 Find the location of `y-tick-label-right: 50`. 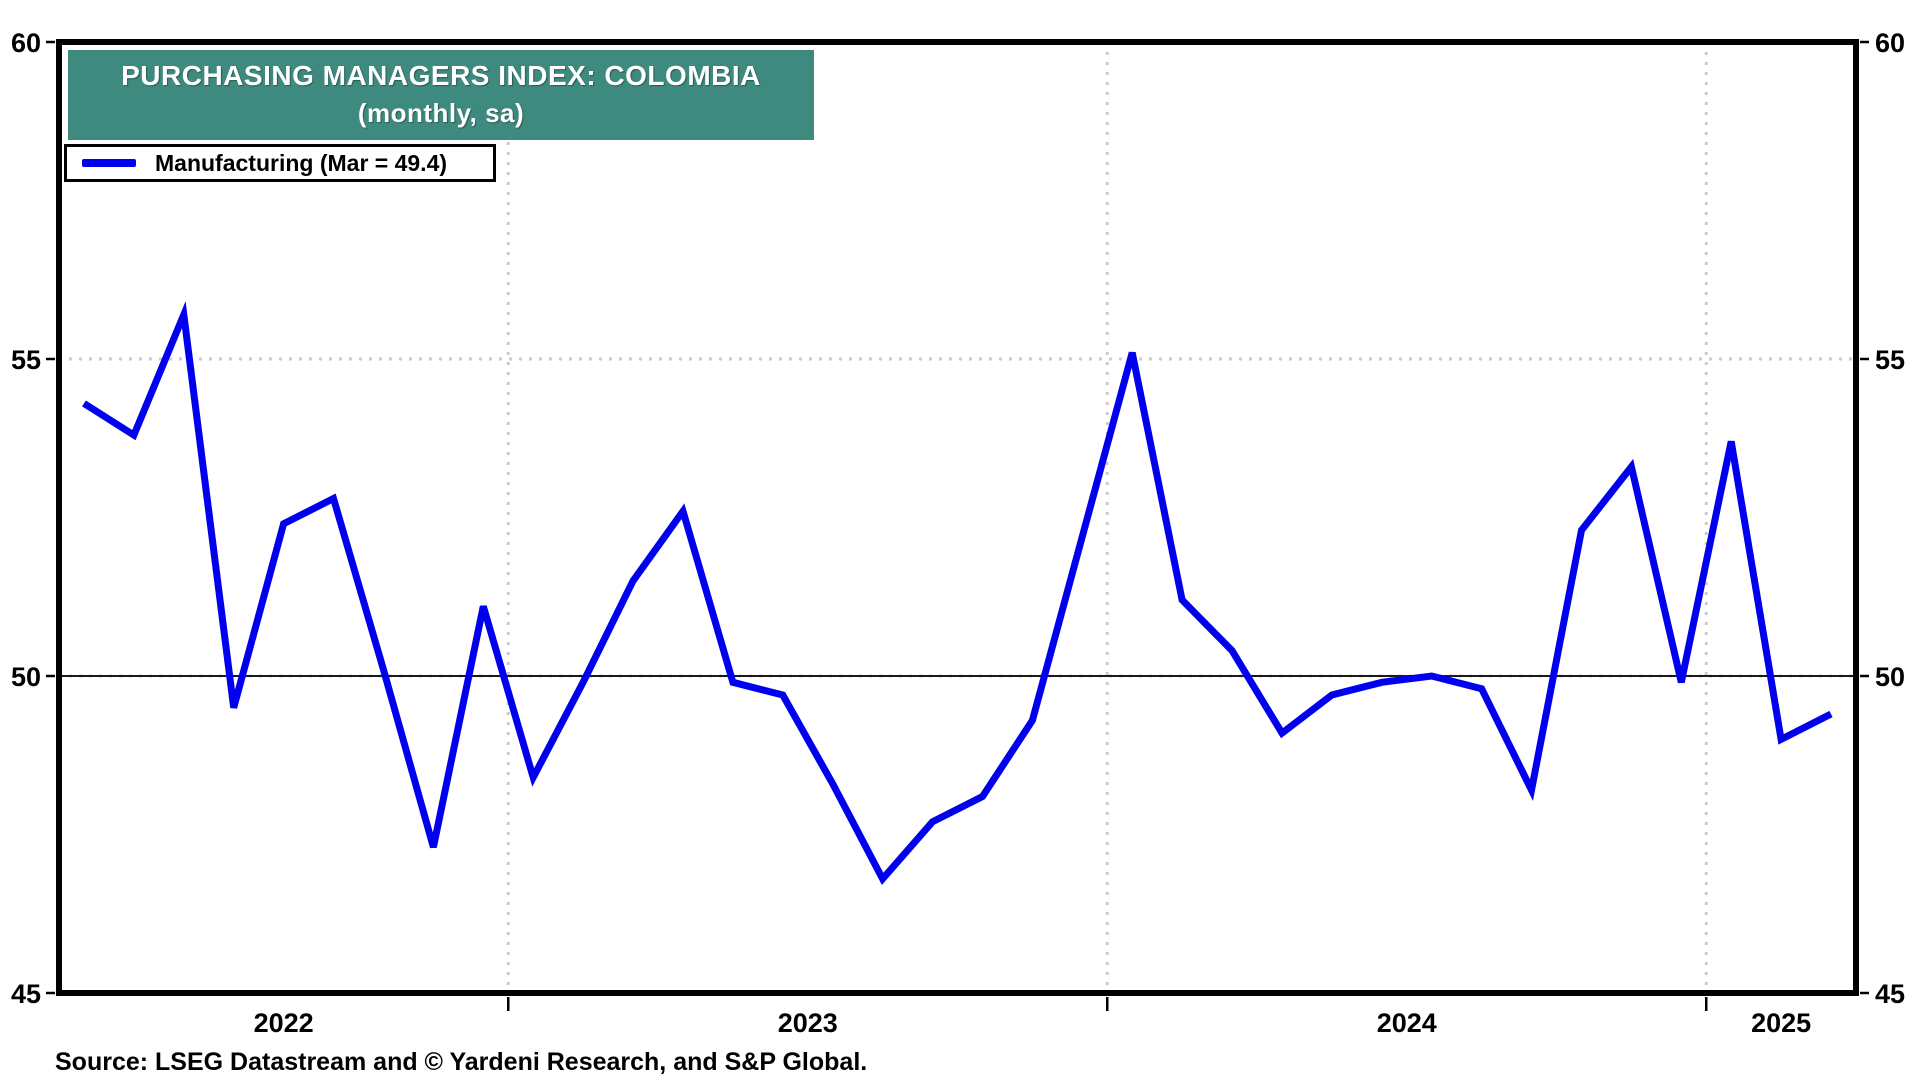

y-tick-label-right: 50 is located at coordinates (1890, 677).